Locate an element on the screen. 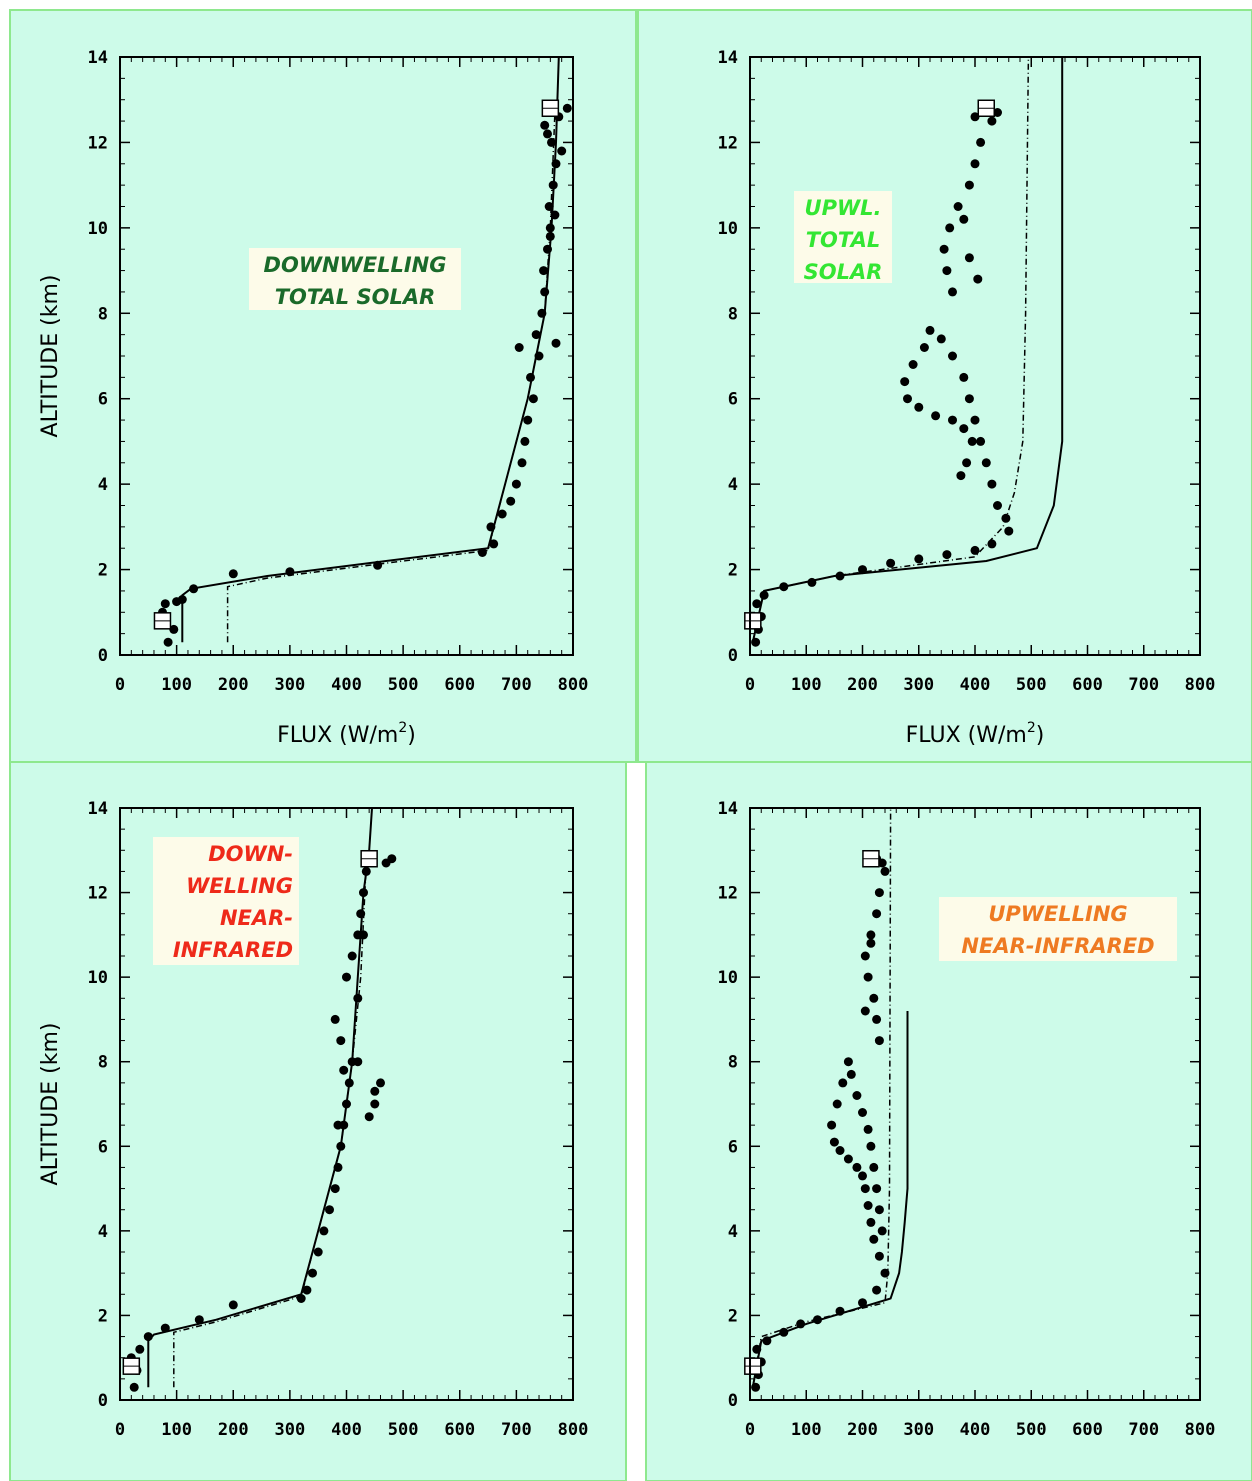 The image size is (1252, 1481). model-line-solid is located at coordinates (260, 1098).